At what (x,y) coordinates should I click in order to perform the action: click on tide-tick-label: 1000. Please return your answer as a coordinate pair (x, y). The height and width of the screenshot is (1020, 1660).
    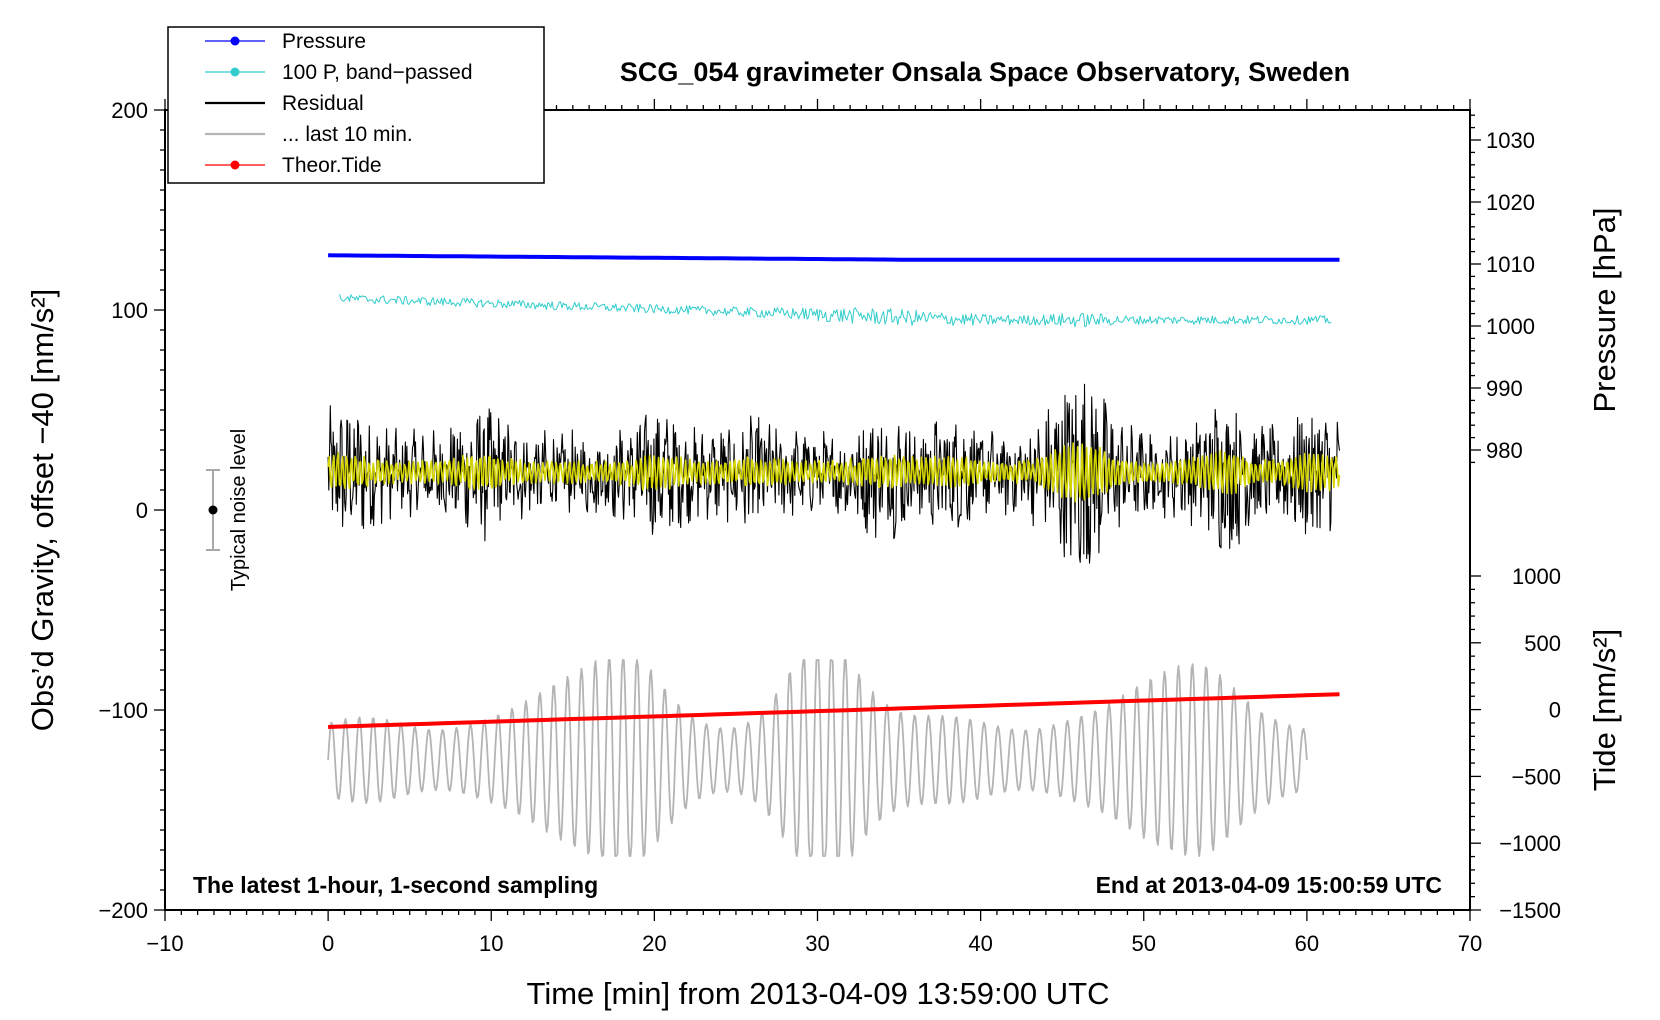
    Looking at the image, I should click on (1536, 576).